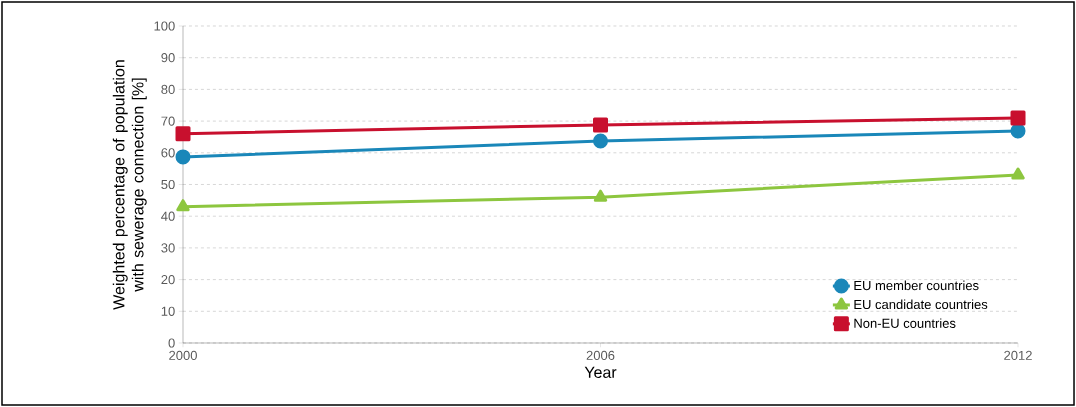  What do you see at coordinates (129, 185) in the screenshot?
I see `y-axis-title: Weighted percentage of population with sewerage connection [%]` at bounding box center [129, 185].